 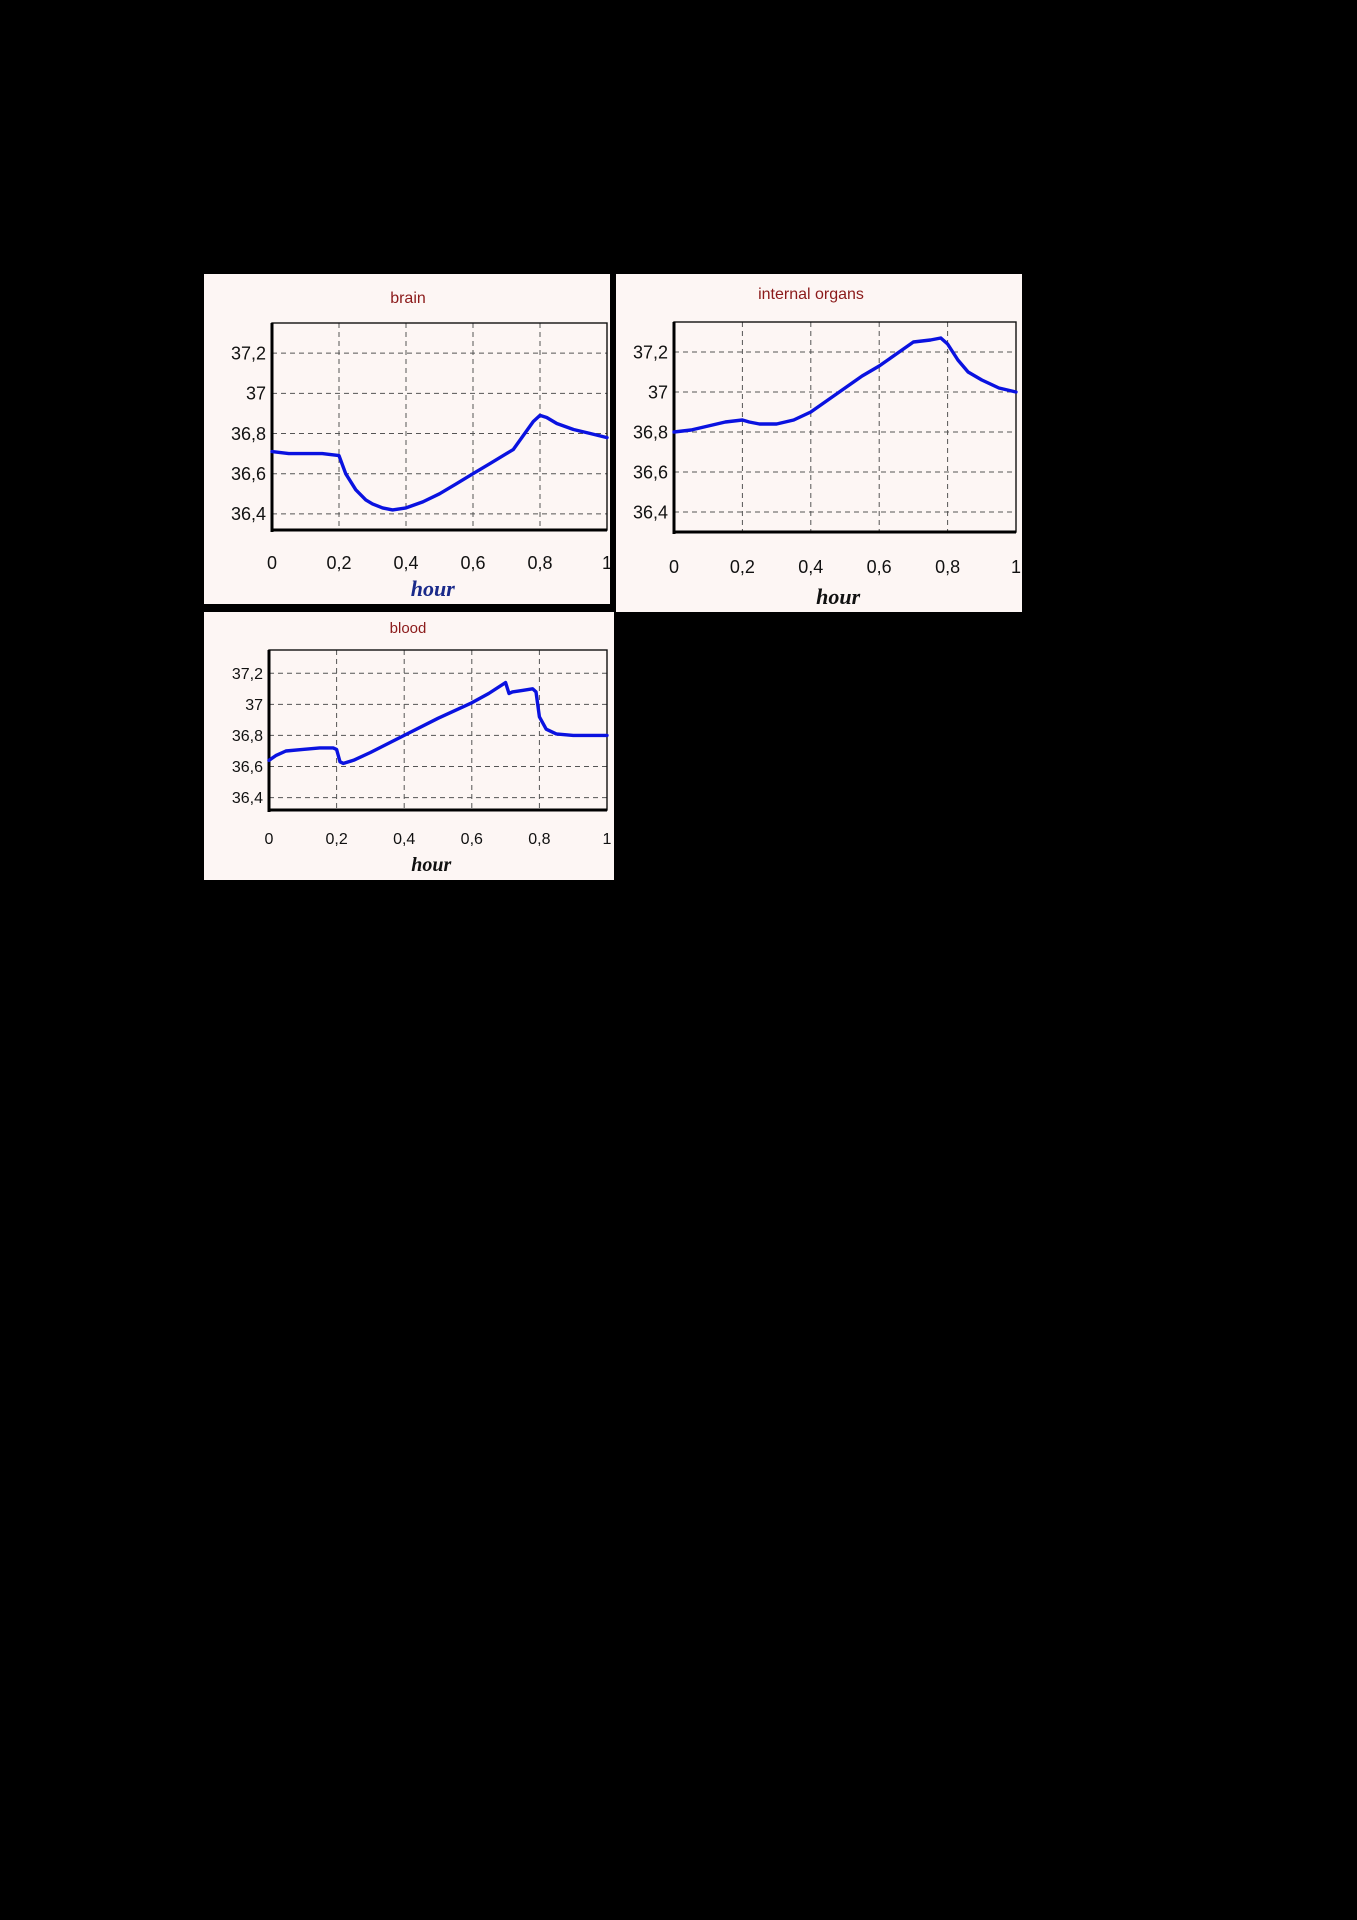 What do you see at coordinates (433, 588) in the screenshot?
I see `brain-x-axis-label: hour` at bounding box center [433, 588].